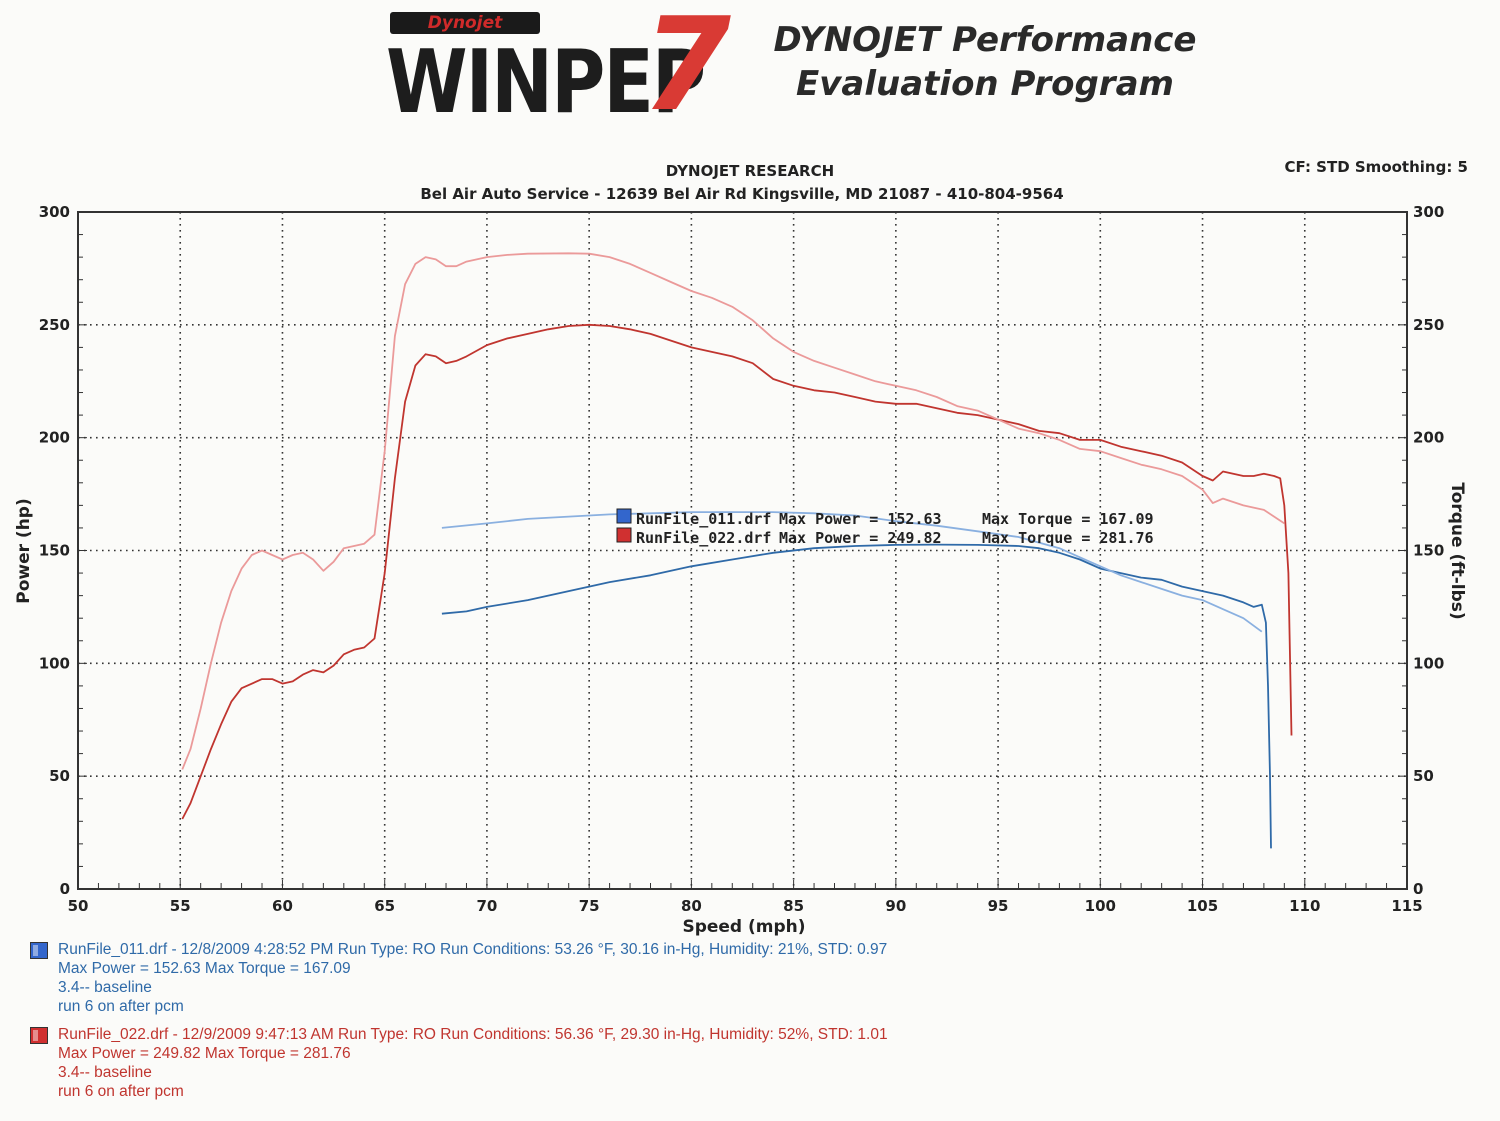 The height and width of the screenshot is (1121, 1500). What do you see at coordinates (691, 906) in the screenshot?
I see `x-tick-label: 80` at bounding box center [691, 906].